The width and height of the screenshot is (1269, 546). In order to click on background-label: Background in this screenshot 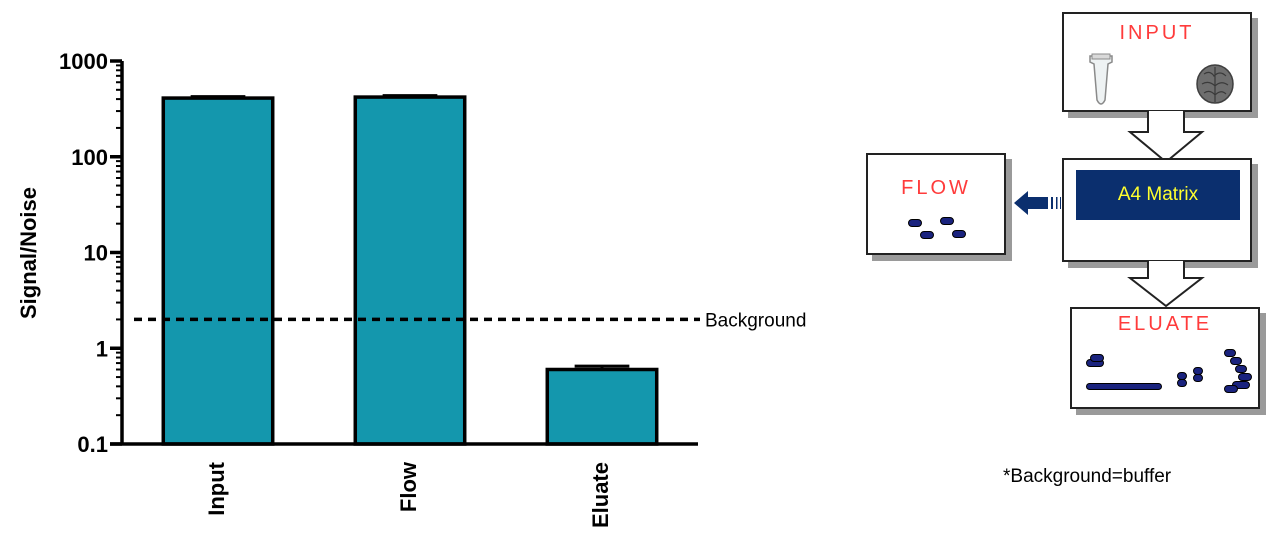, I will do `click(755, 320)`.